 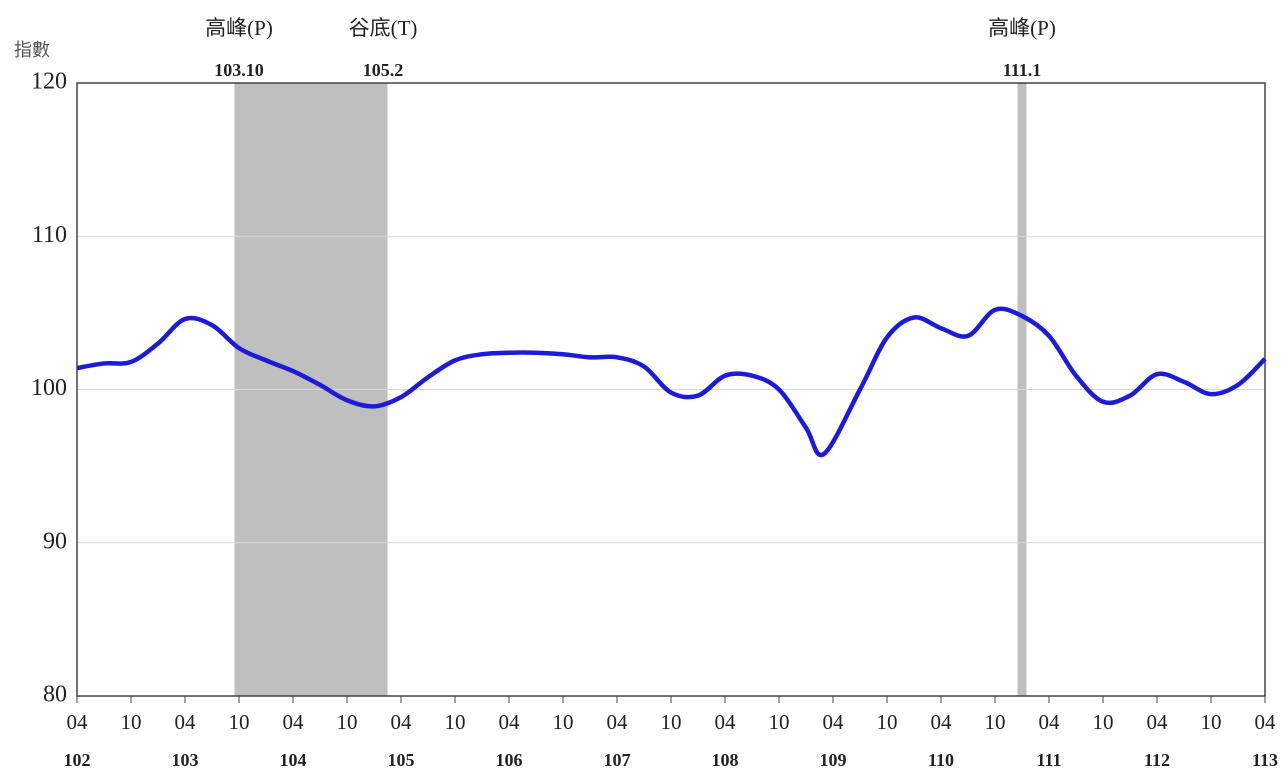 What do you see at coordinates (49, 235) in the screenshot?
I see `y-tick-label: 110` at bounding box center [49, 235].